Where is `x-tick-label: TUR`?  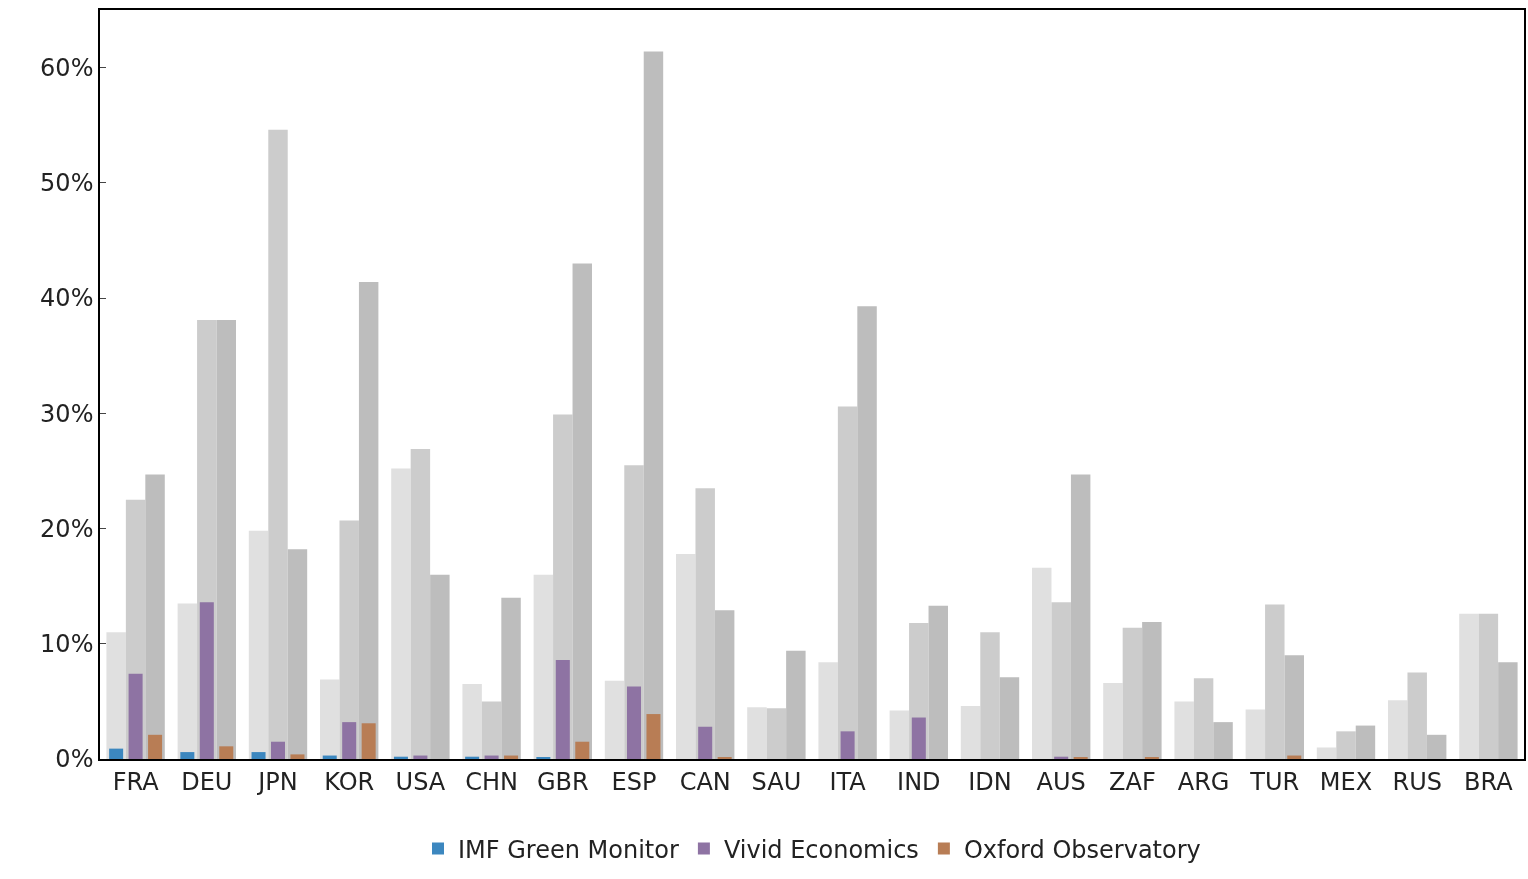 x-tick-label: TUR is located at coordinates (1274, 781).